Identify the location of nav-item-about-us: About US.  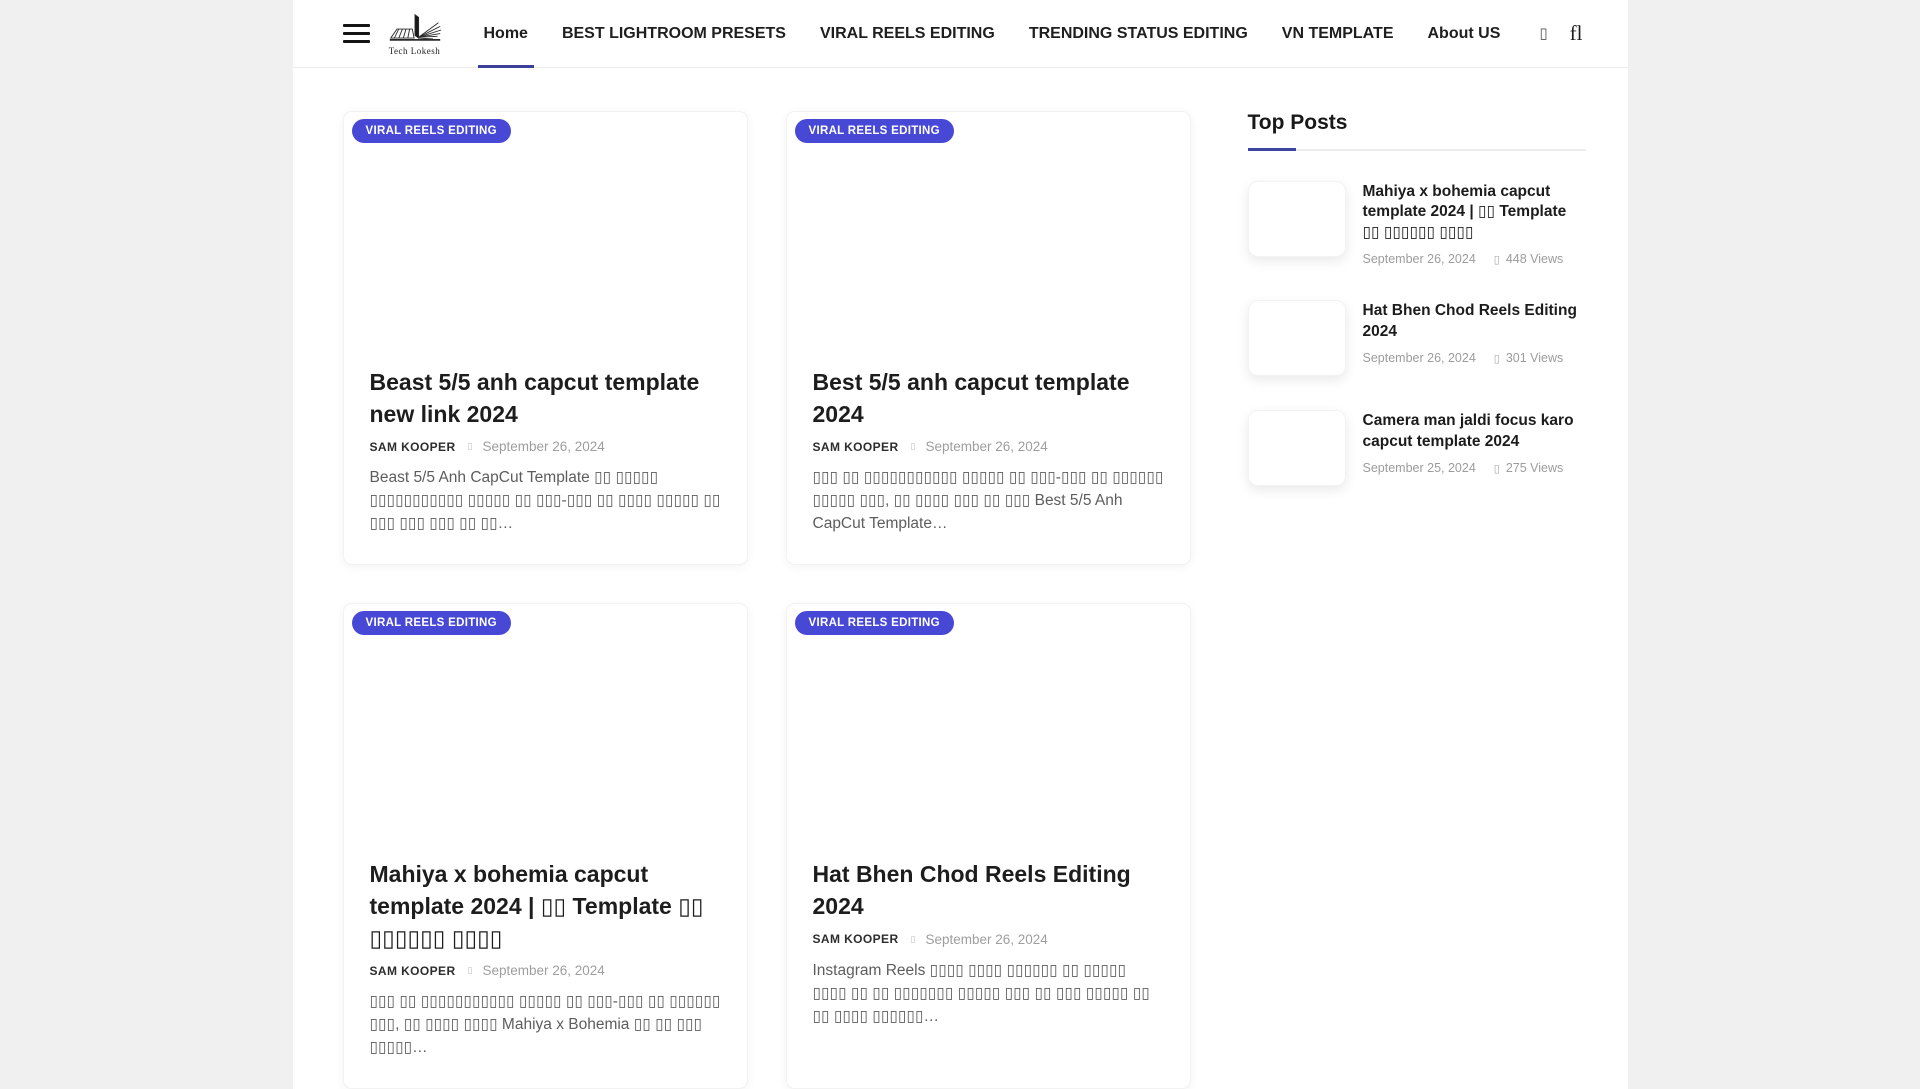
(1464, 33).